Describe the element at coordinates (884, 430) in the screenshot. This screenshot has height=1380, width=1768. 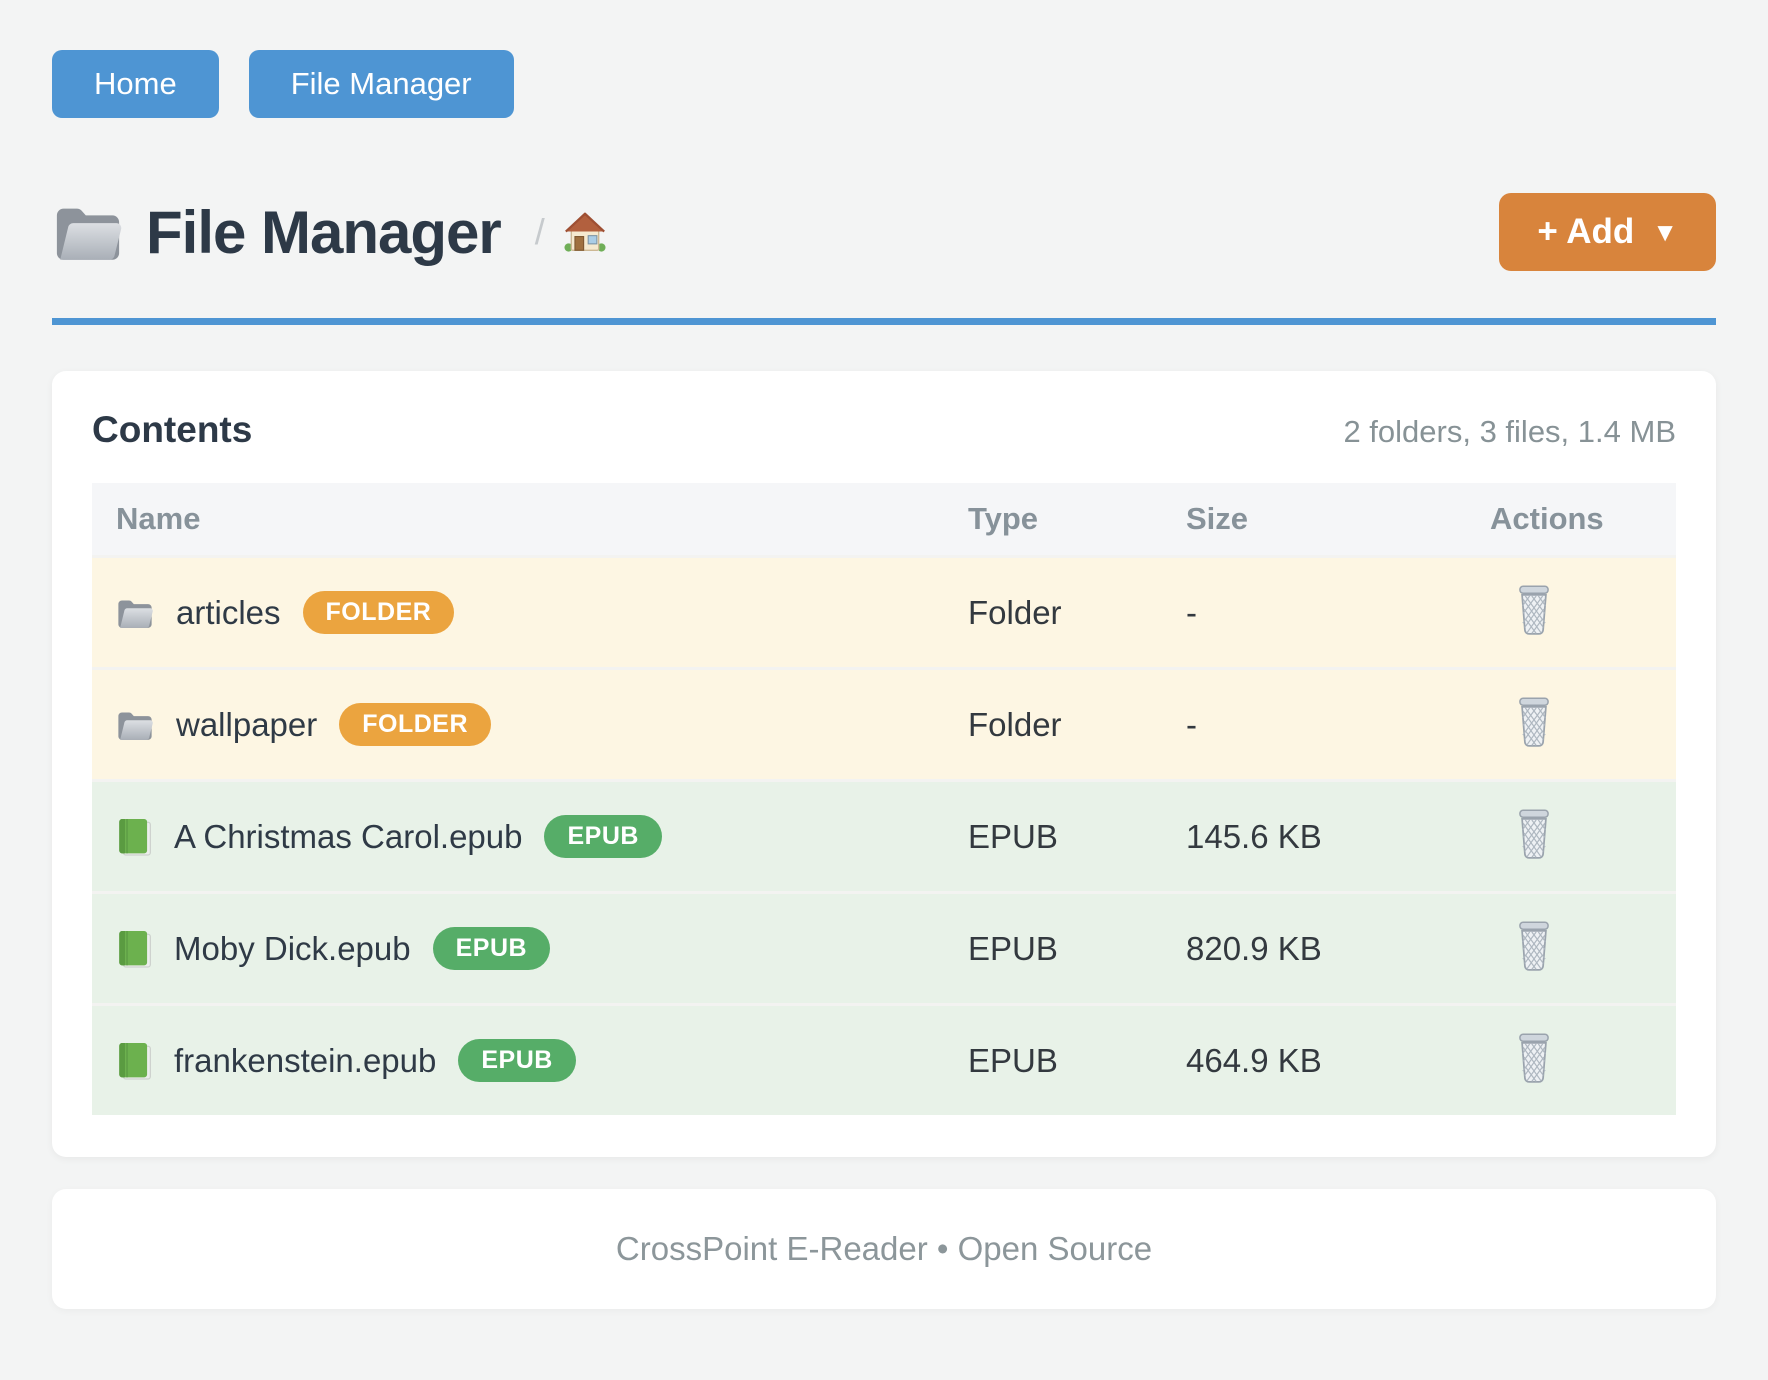
I see `contents-card-header: Contents 2 folders, 3 files, 1.4 MB` at that location.